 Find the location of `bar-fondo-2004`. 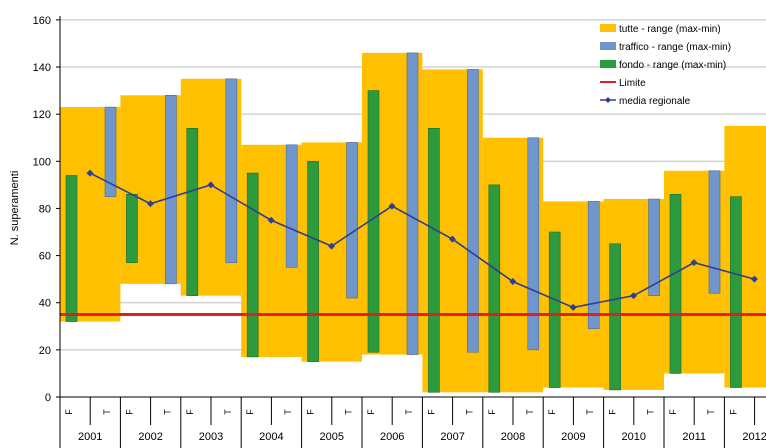

bar-fondo-2004 is located at coordinates (252, 265).